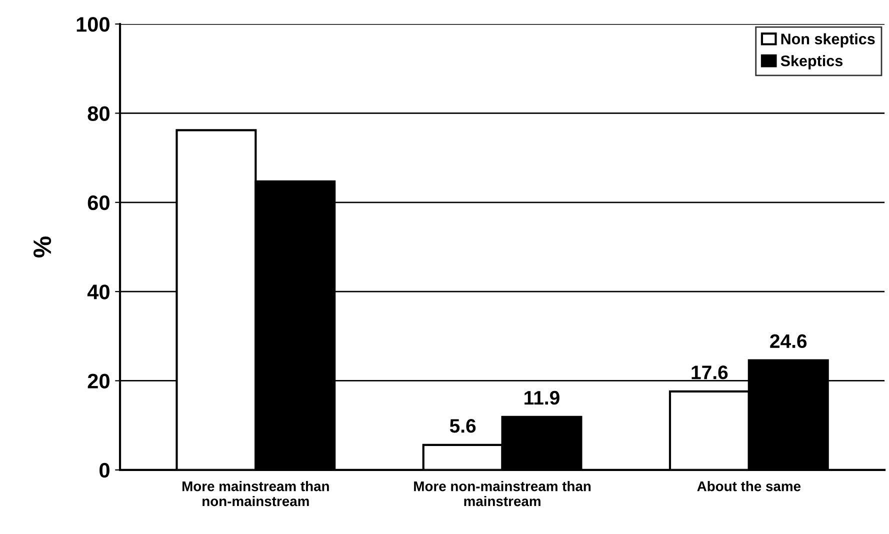 This screenshot has width=889, height=534. Describe the element at coordinates (105, 470) in the screenshot. I see `y-tick-label: 0` at that location.